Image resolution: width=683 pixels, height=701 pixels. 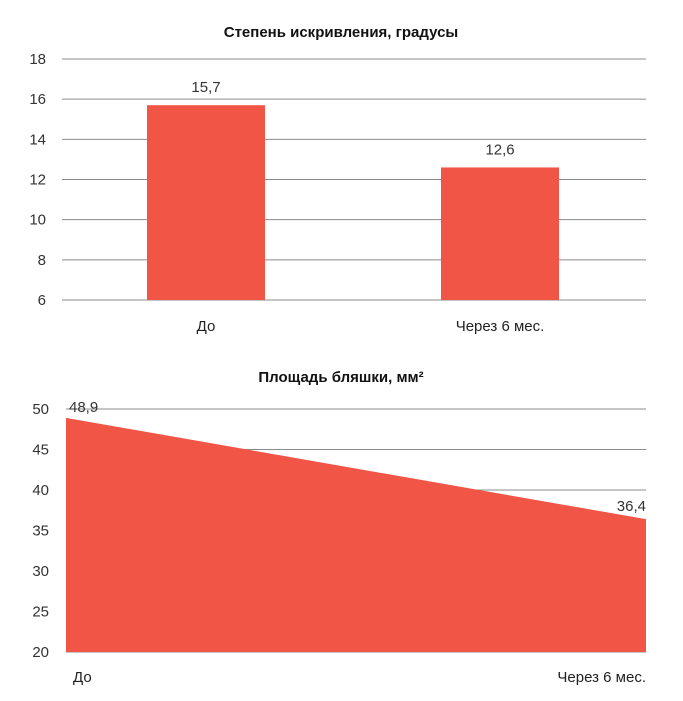 I want to click on y-tick-label: 30, so click(x=40, y=571).